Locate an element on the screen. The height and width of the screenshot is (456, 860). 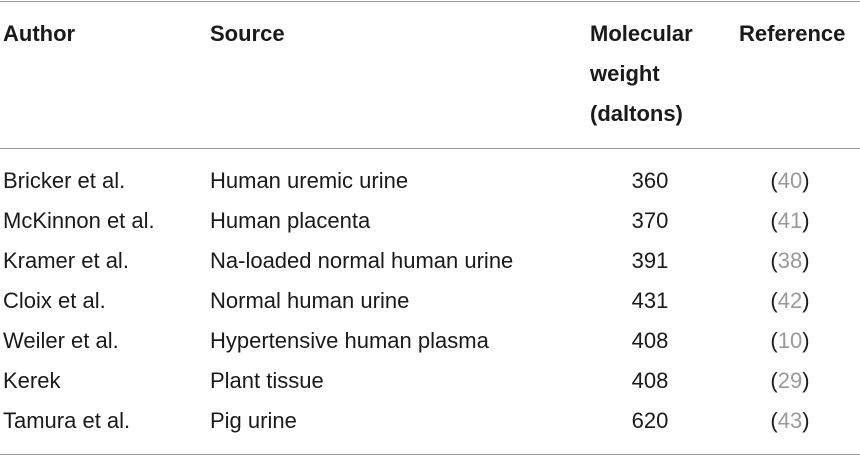
header-mw-line-2: weight is located at coordinates (625, 73).